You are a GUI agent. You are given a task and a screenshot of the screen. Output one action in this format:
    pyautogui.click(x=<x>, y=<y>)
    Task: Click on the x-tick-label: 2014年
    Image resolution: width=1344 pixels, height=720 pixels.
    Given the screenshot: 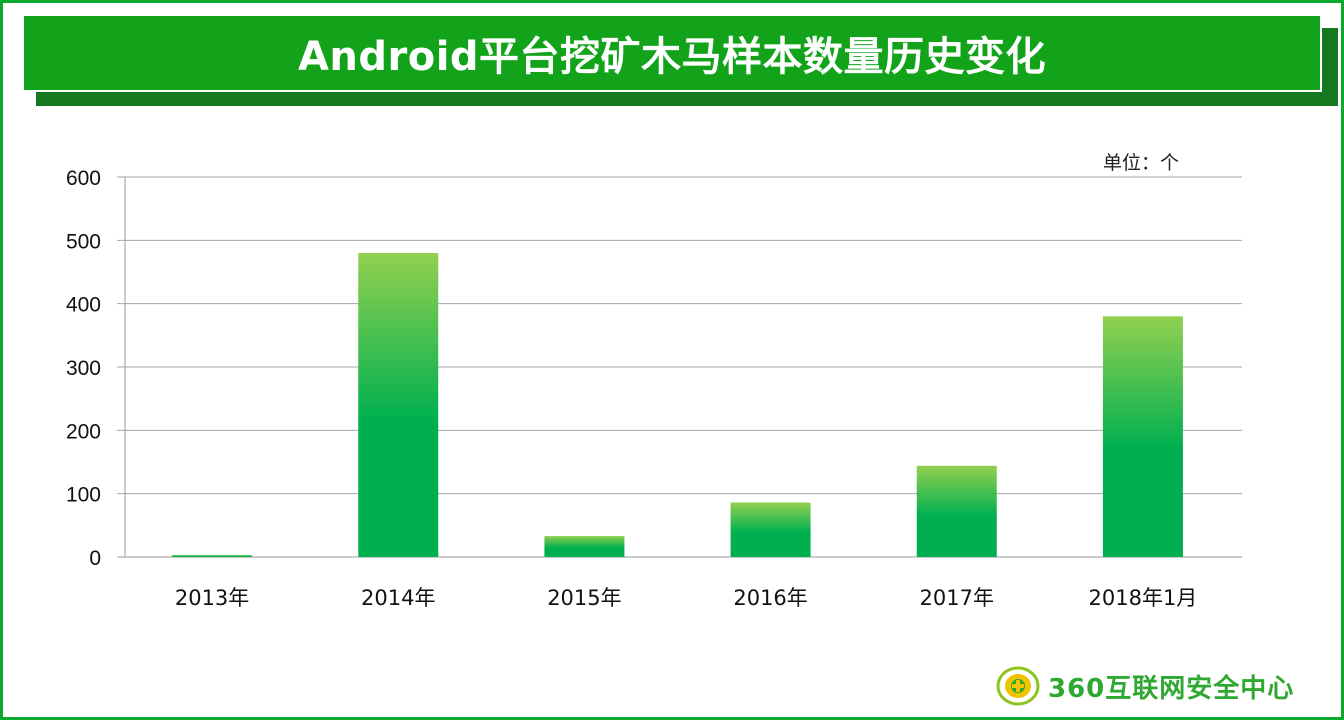 What is the action you would take?
    pyautogui.click(x=398, y=598)
    